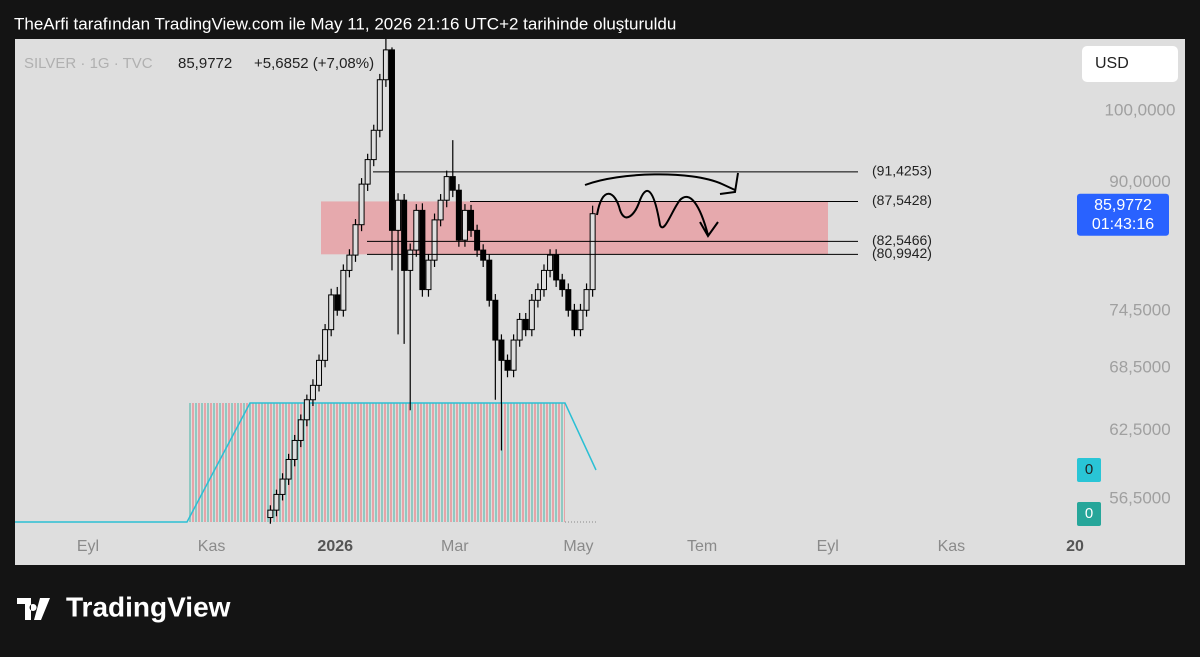 Image resolution: width=1200 pixels, height=657 pixels. I want to click on drawn-arrow, so click(661, 183).